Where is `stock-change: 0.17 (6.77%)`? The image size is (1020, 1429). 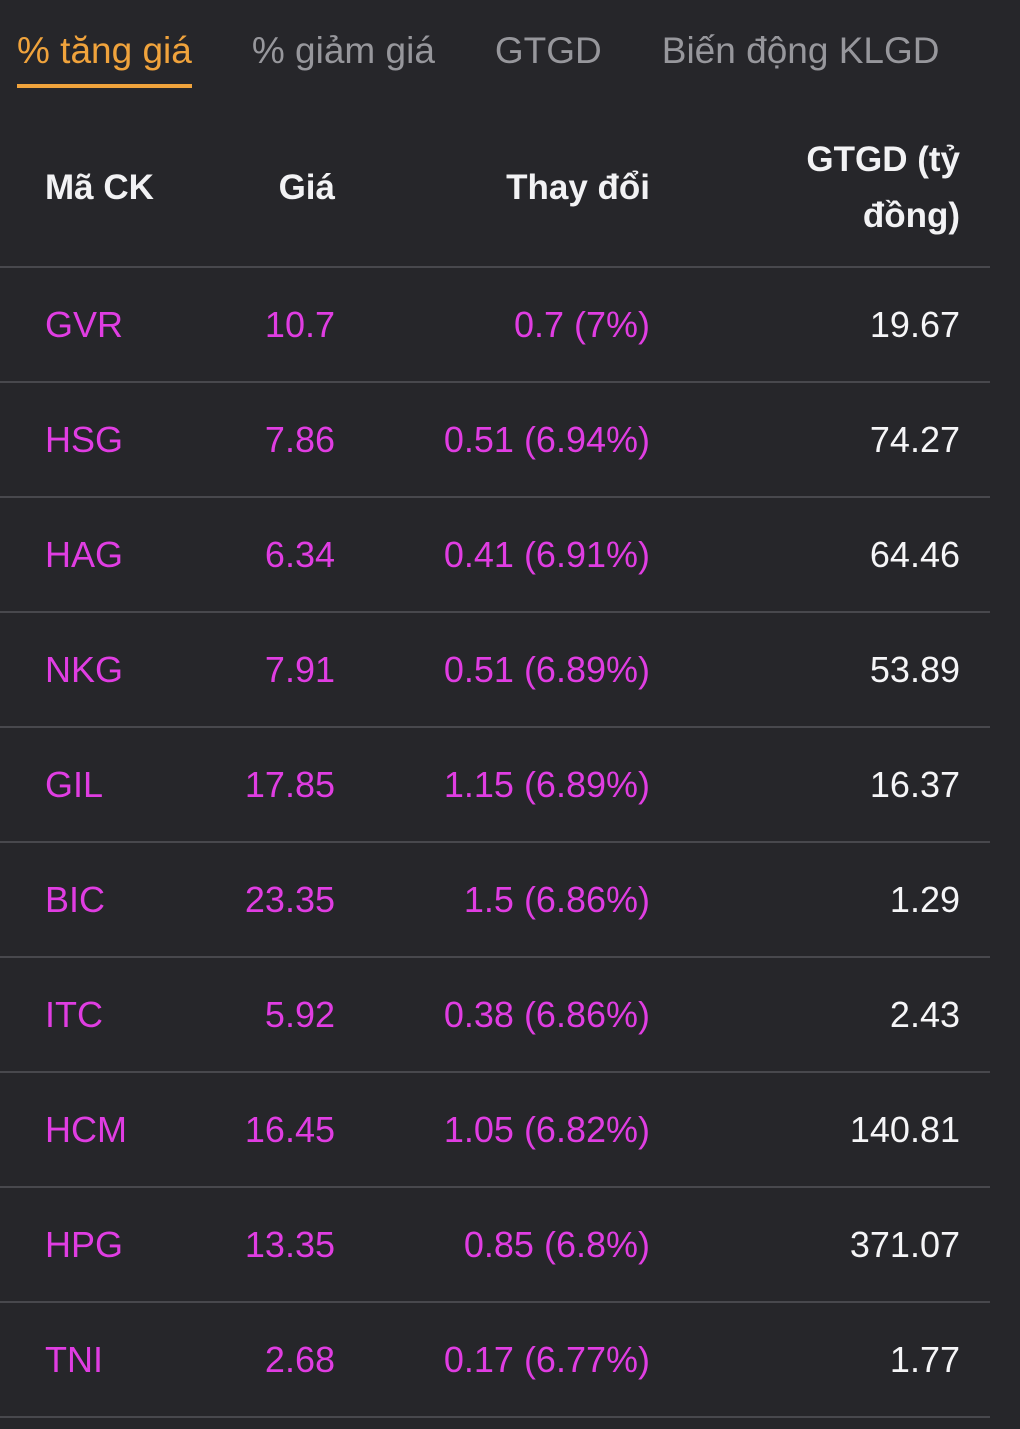 stock-change: 0.17 (6.77%) is located at coordinates (546, 1359).